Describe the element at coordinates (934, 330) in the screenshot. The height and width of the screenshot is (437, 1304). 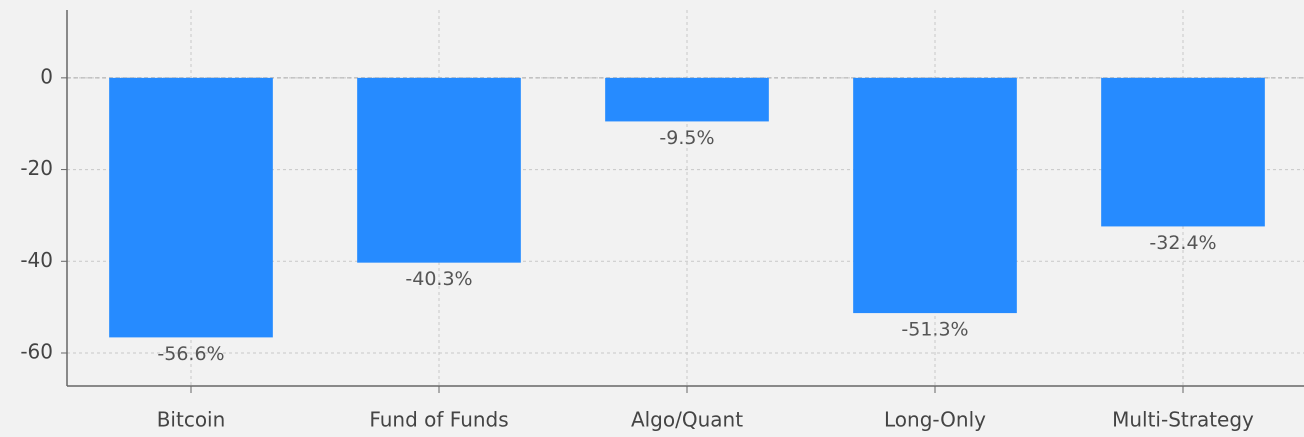
I see `value-label: -51.3%` at that location.